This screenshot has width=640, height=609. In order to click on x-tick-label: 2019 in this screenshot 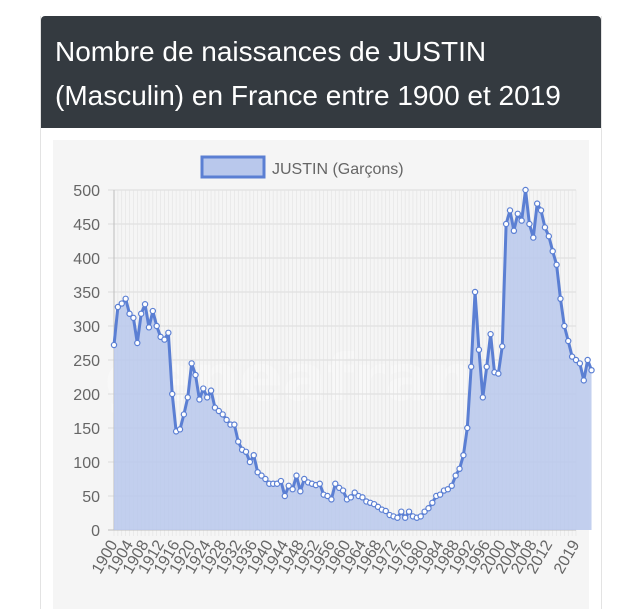, I will do `click(567, 556)`.